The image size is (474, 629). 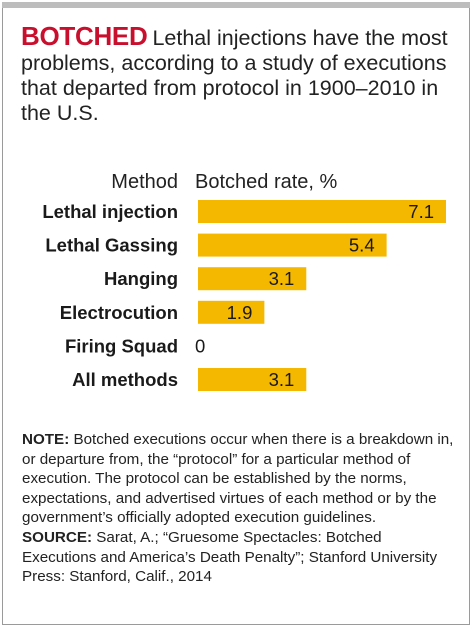 What do you see at coordinates (111, 245) in the screenshot?
I see `category-label: Lethal Gassing` at bounding box center [111, 245].